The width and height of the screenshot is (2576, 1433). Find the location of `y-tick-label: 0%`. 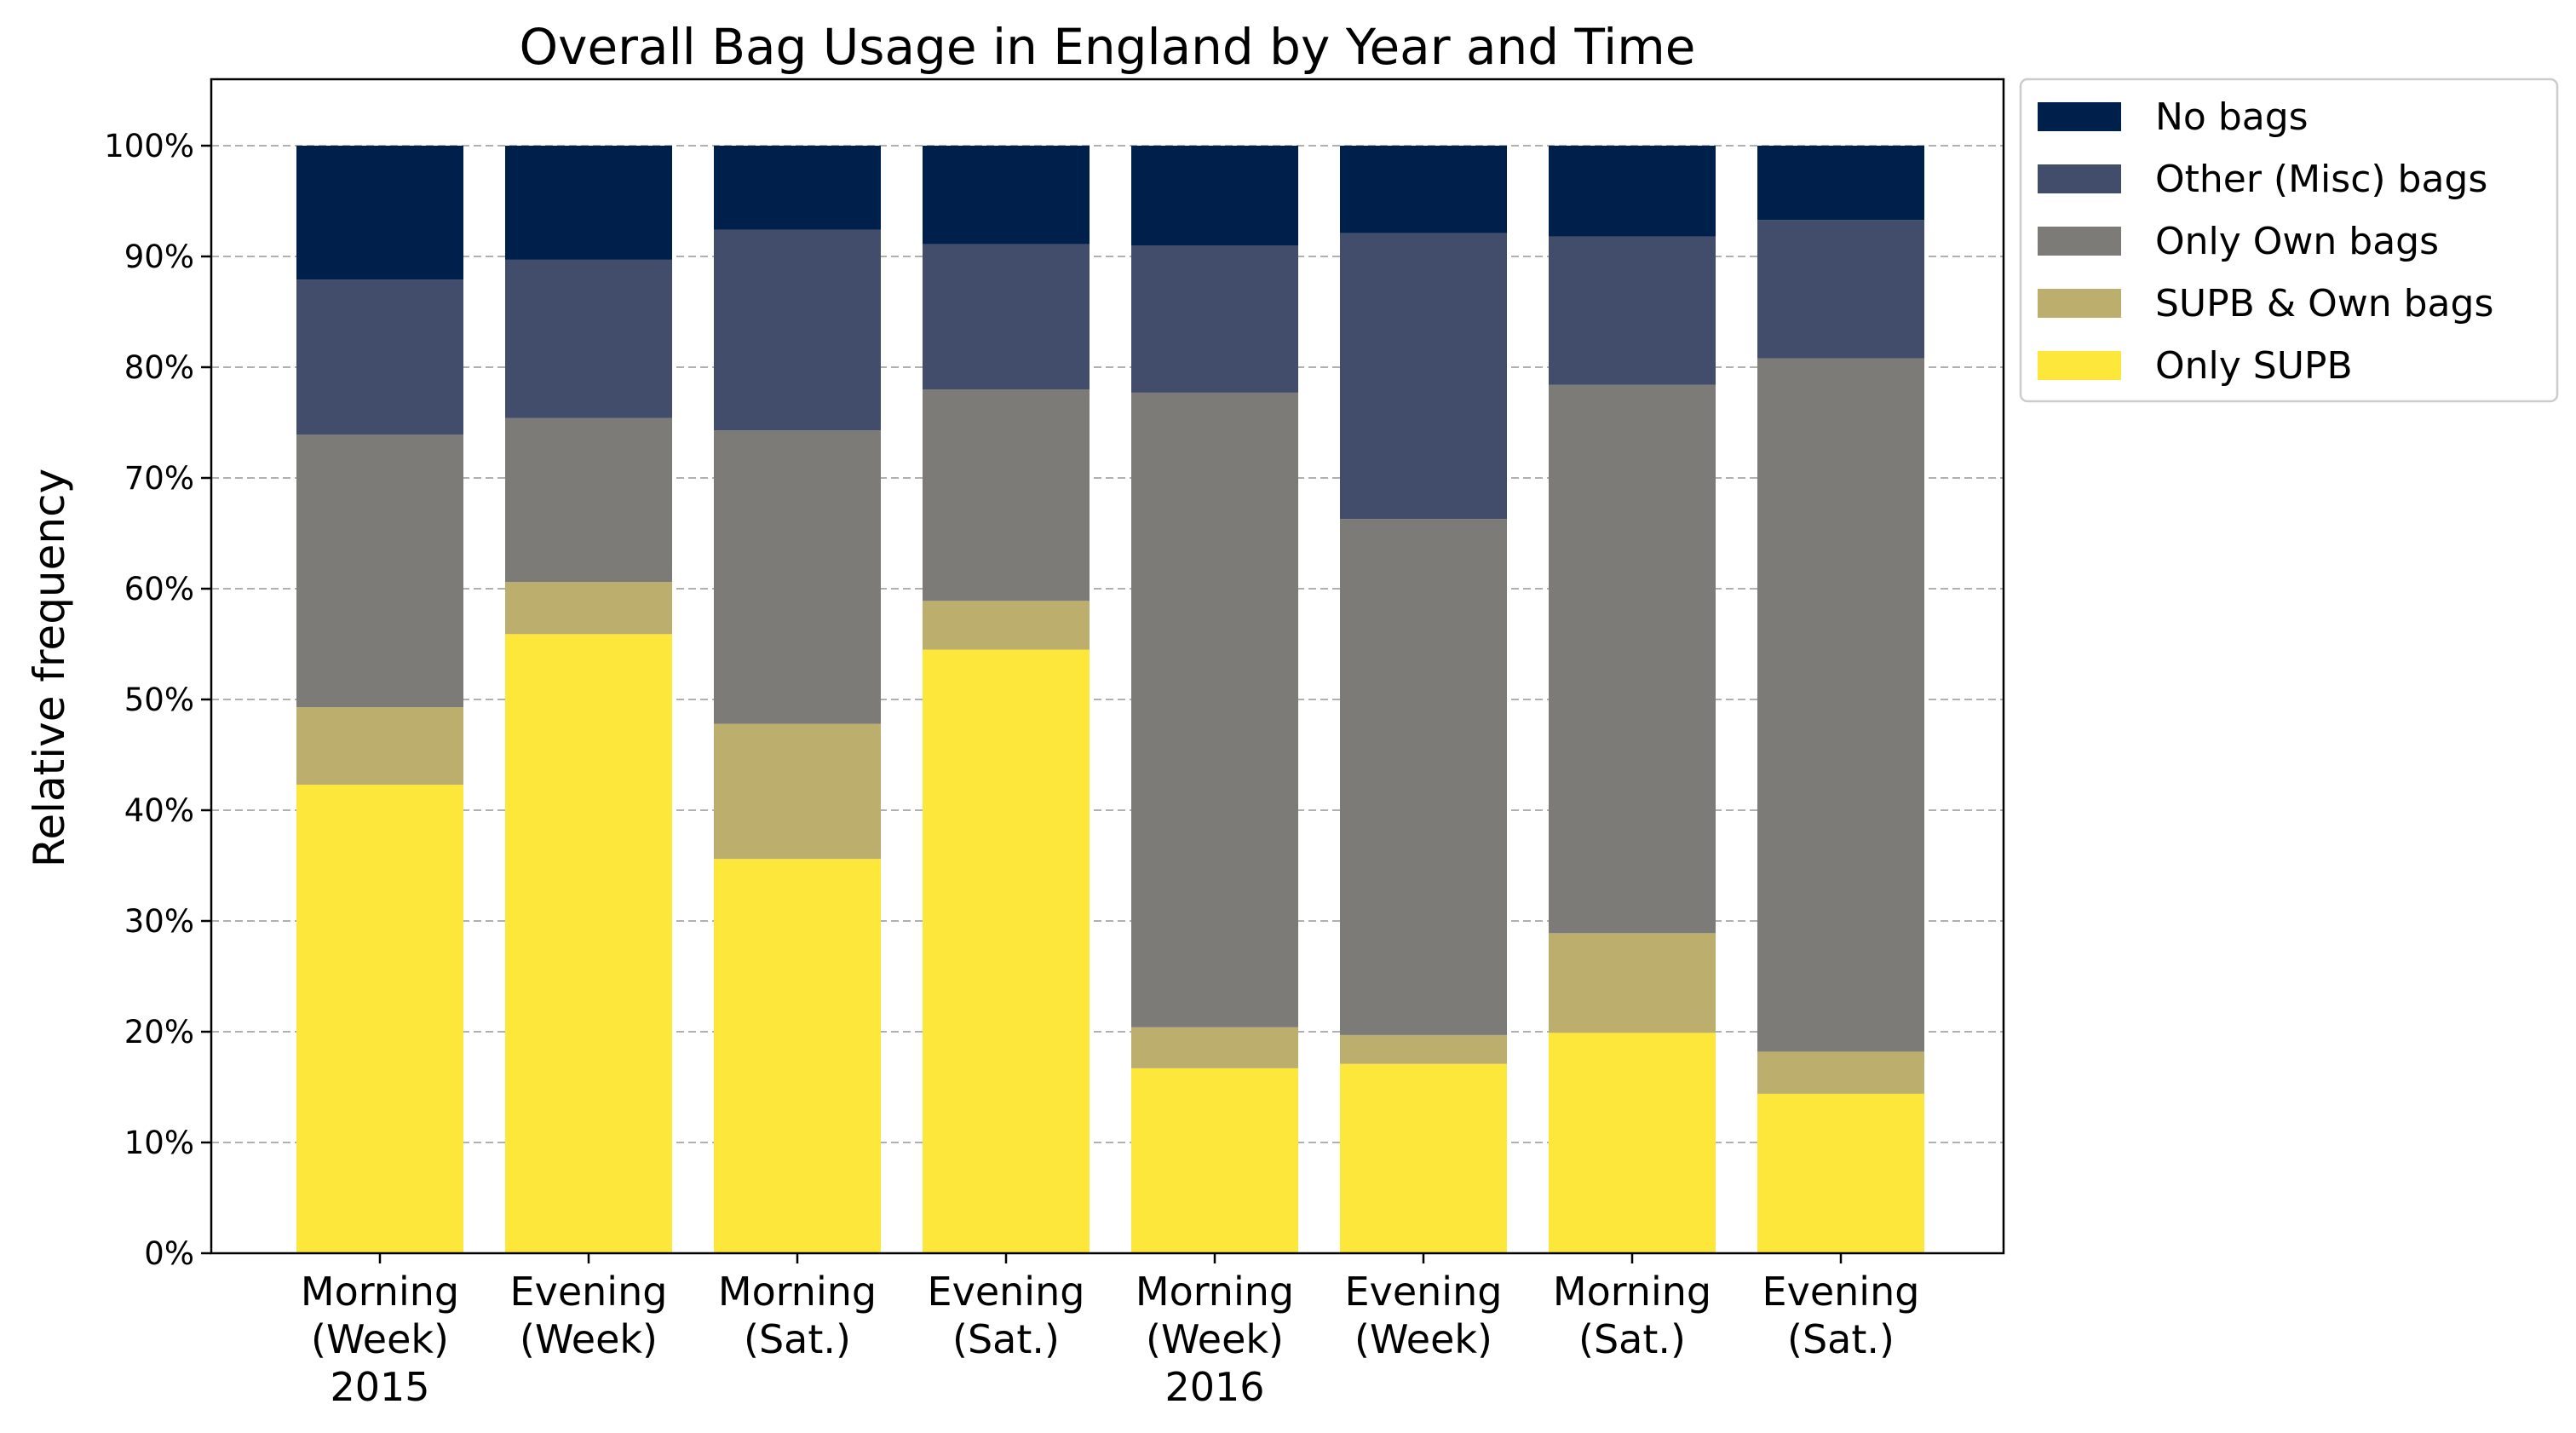

y-tick-label: 0% is located at coordinates (169, 1253).